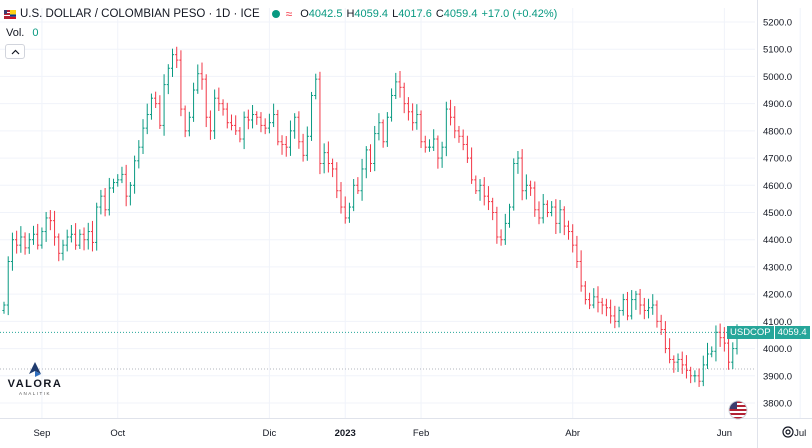 The image size is (812, 448). I want to click on approx-icon: ≈, so click(289, 14).